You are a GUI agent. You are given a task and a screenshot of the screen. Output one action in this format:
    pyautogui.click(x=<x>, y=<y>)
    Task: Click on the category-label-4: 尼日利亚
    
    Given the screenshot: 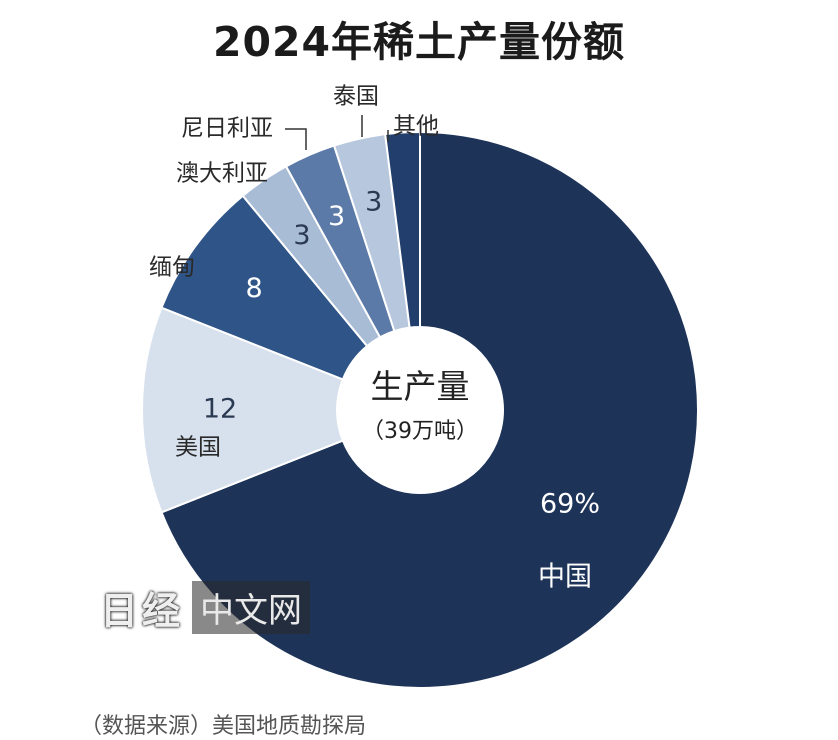 What is the action you would take?
    pyautogui.click(x=227, y=129)
    